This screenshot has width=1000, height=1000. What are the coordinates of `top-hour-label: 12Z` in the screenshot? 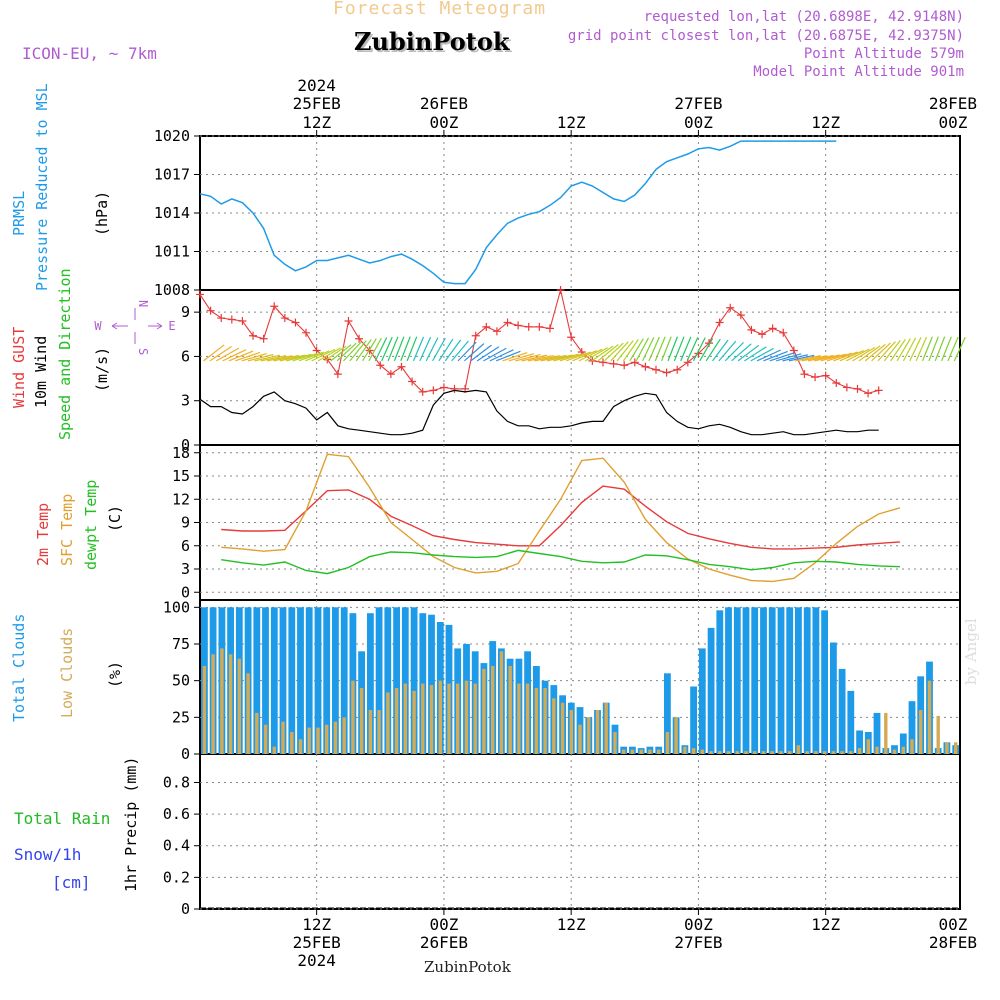 It's located at (825, 122).